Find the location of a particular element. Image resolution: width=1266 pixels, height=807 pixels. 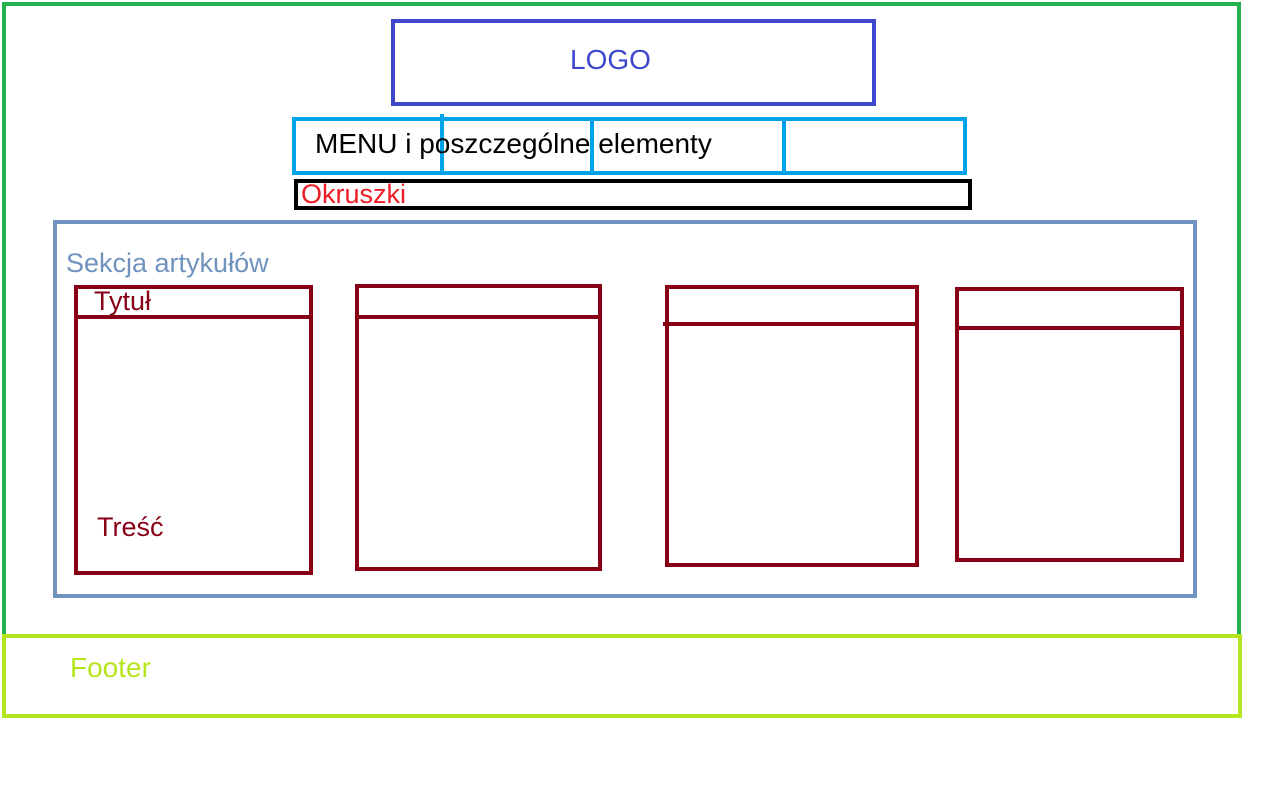

logo-label: LOGO is located at coordinates (610, 59).